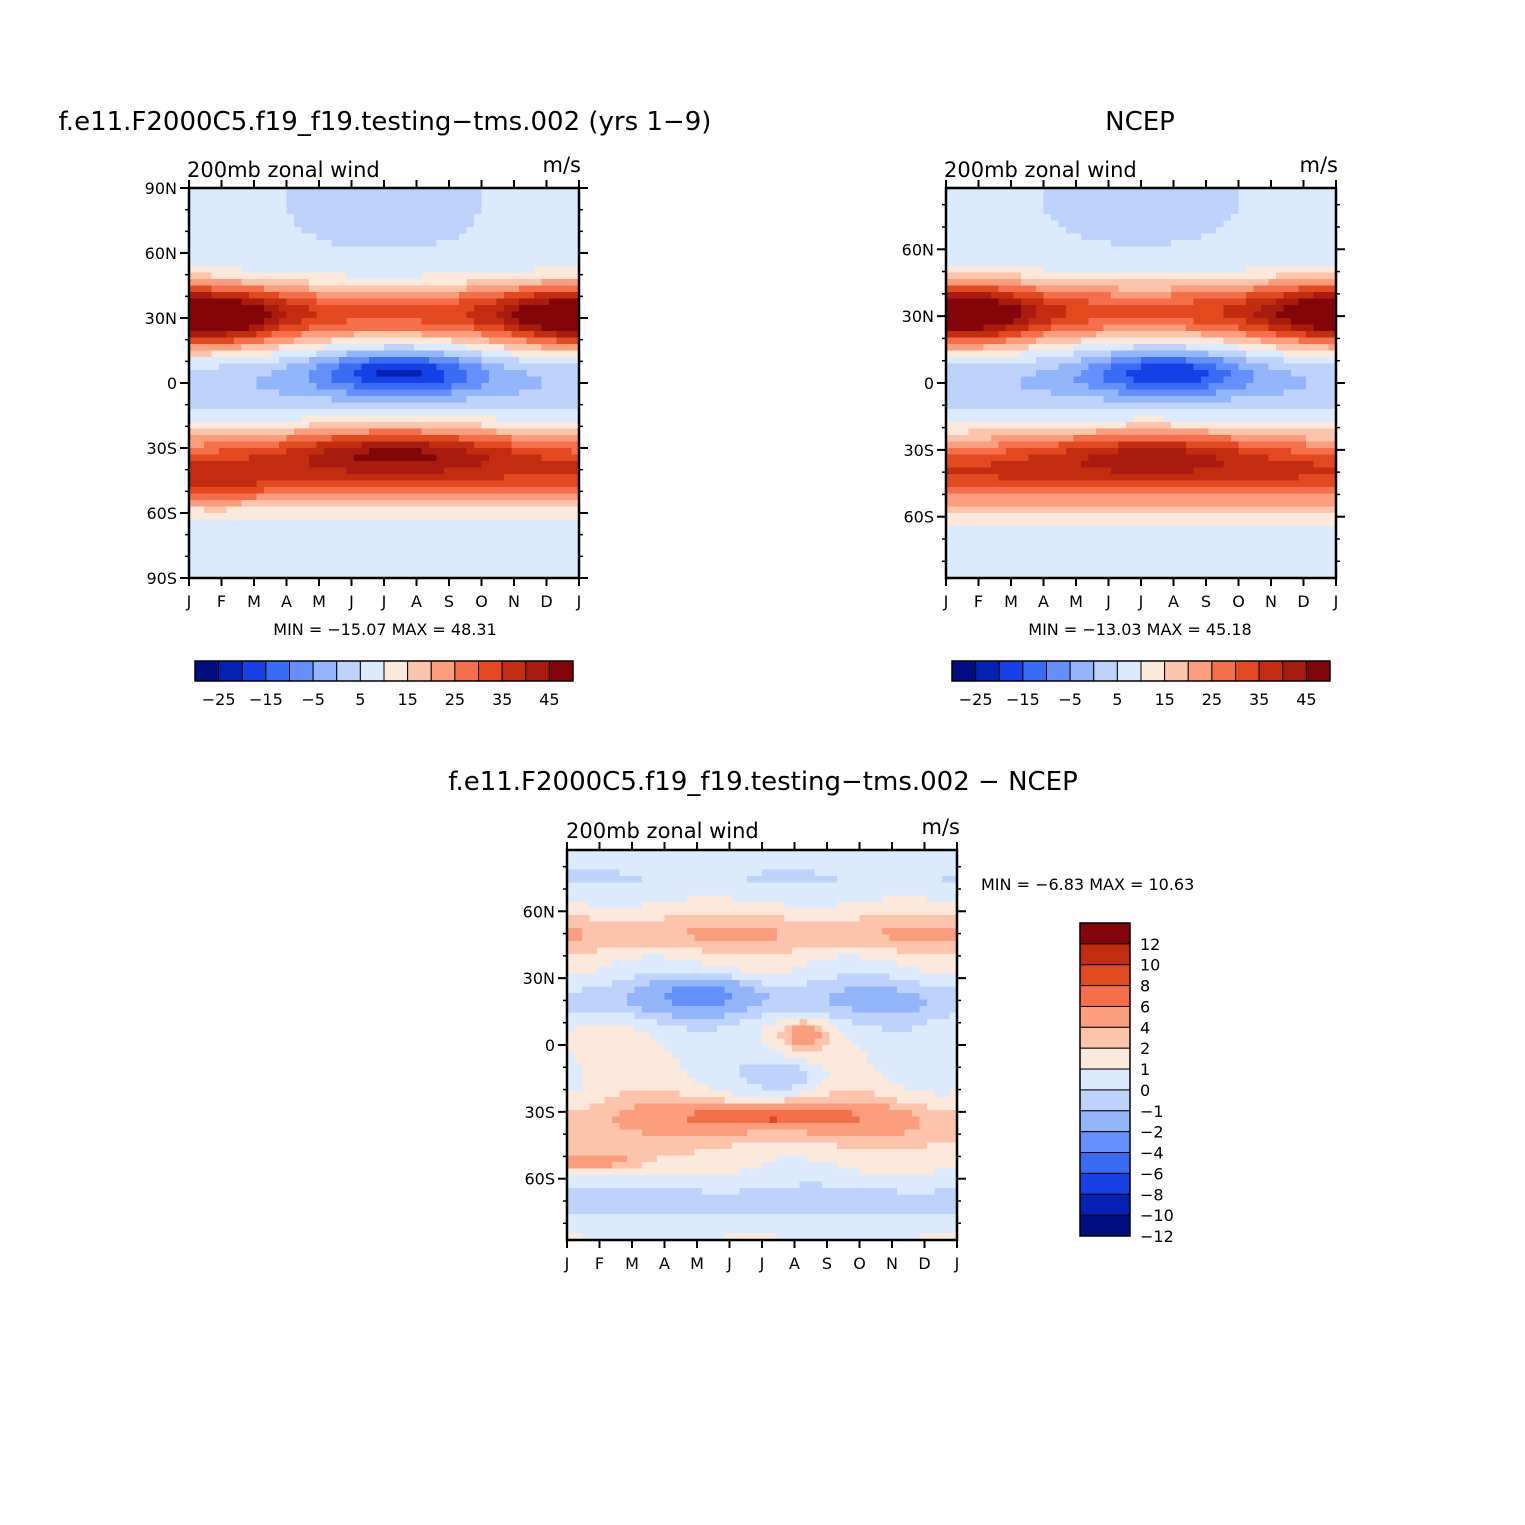 The height and width of the screenshot is (1525, 1525). Describe the element at coordinates (407, 699) in the screenshot. I see `colorbar-label: 15` at that location.